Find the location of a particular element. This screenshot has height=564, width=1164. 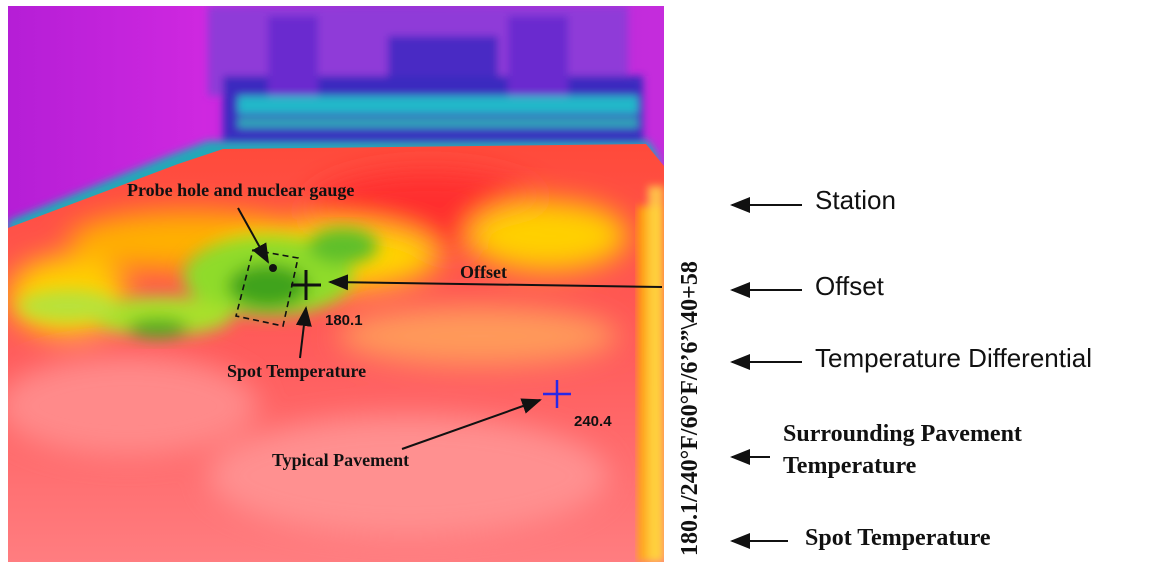

legend-temperature-differential: Temperature Differential is located at coordinates (953, 358).